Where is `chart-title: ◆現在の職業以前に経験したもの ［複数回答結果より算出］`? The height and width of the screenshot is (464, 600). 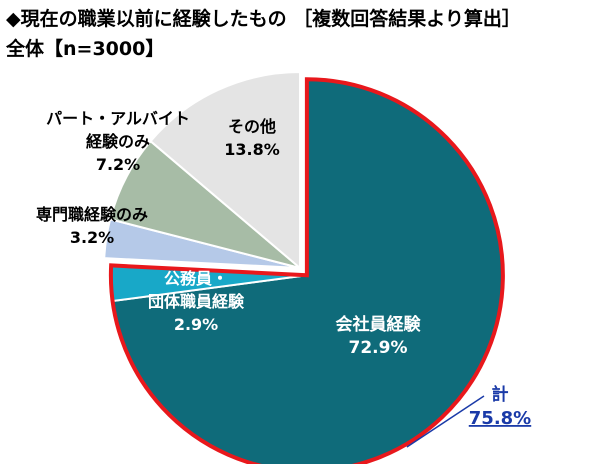 chart-title: ◆現在の職業以前に経験したもの ［複数回答結果より算出］ is located at coordinates (263, 19).